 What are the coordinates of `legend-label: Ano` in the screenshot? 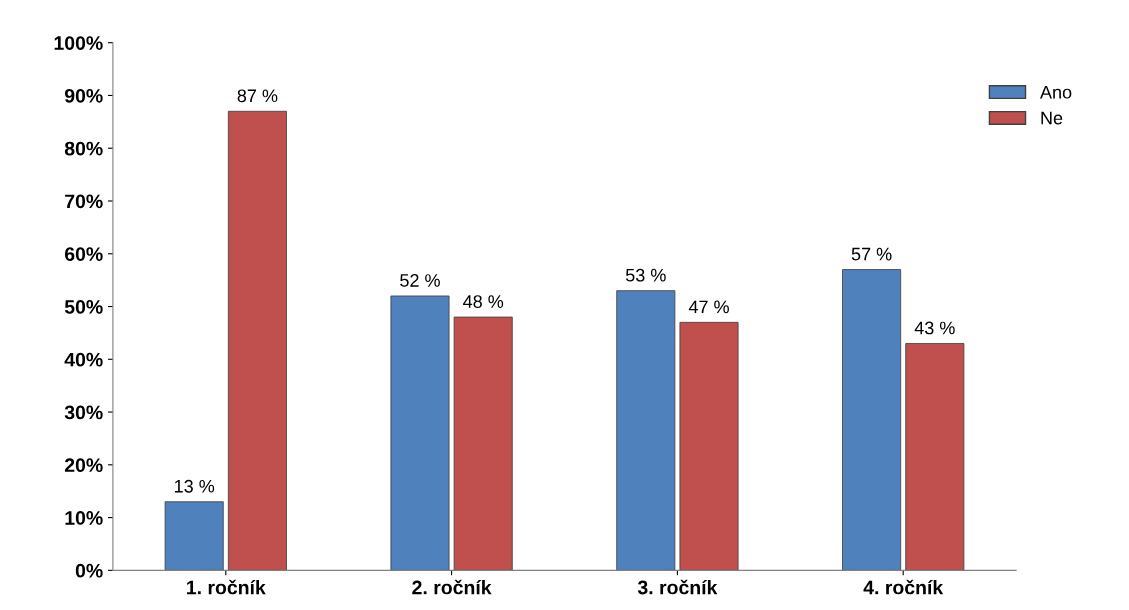 It's located at (1056, 92).